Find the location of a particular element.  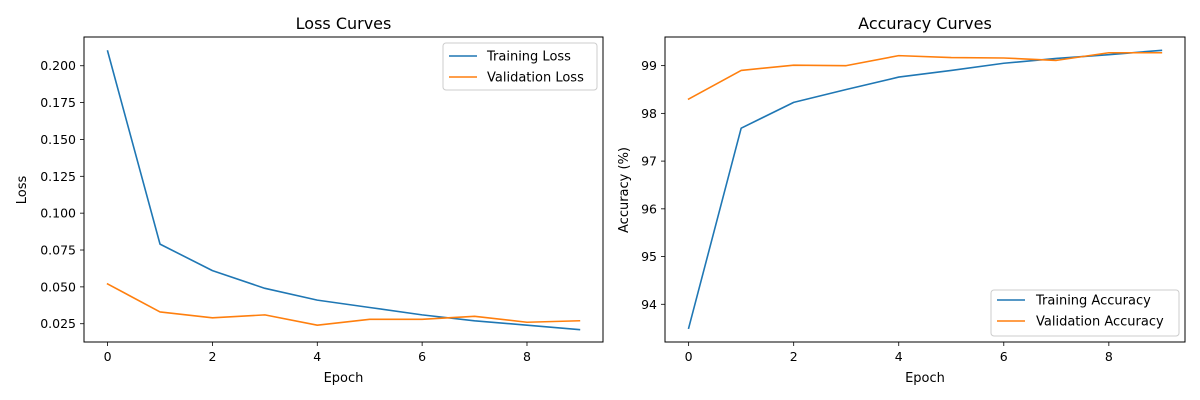

accuracy-legend-box is located at coordinates (1085, 313).